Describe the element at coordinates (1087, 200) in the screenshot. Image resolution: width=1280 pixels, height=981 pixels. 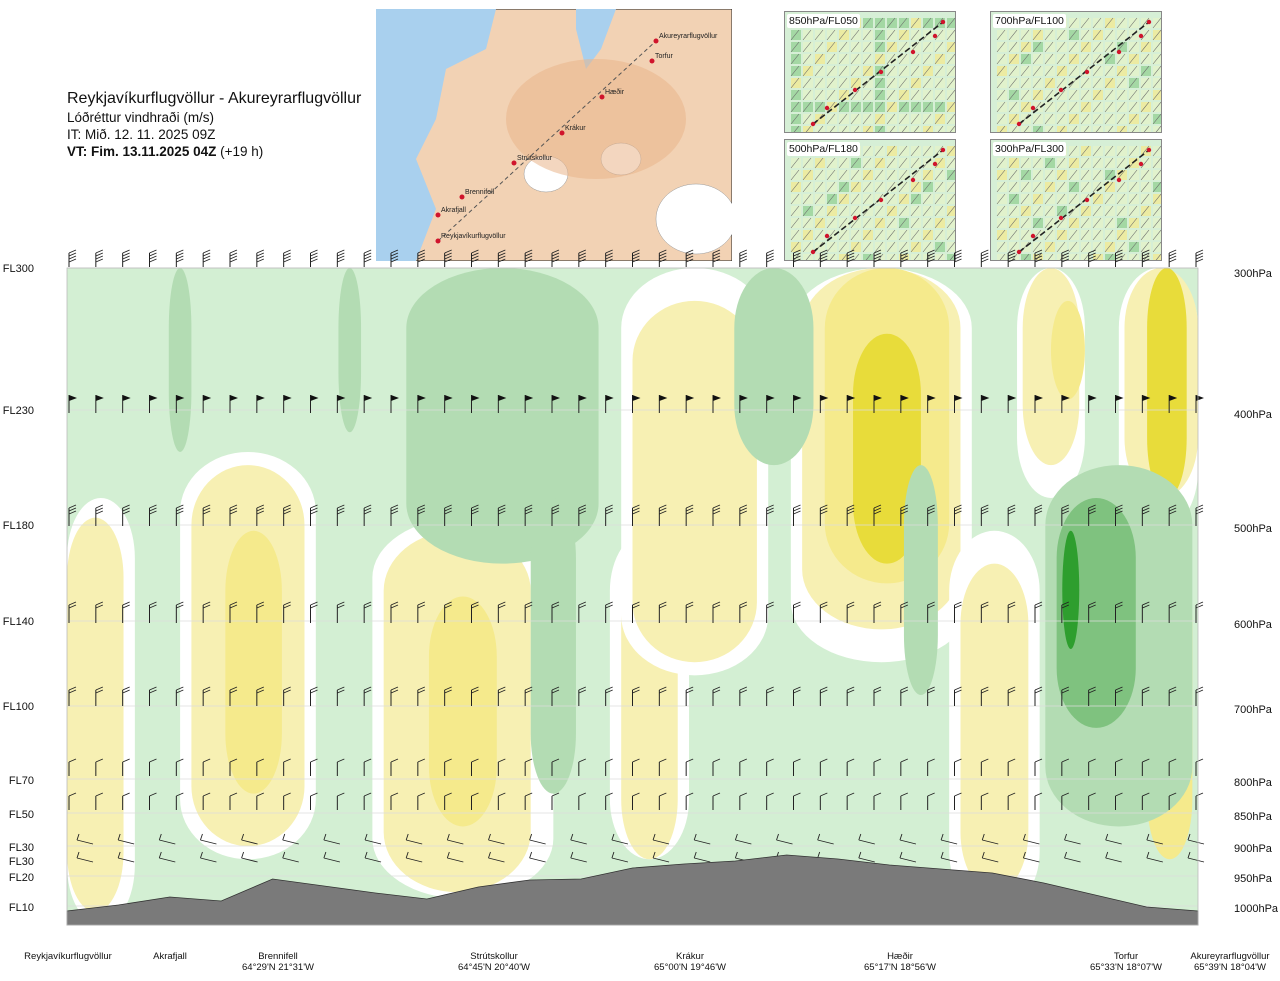
I see `panel-waypoint` at that location.